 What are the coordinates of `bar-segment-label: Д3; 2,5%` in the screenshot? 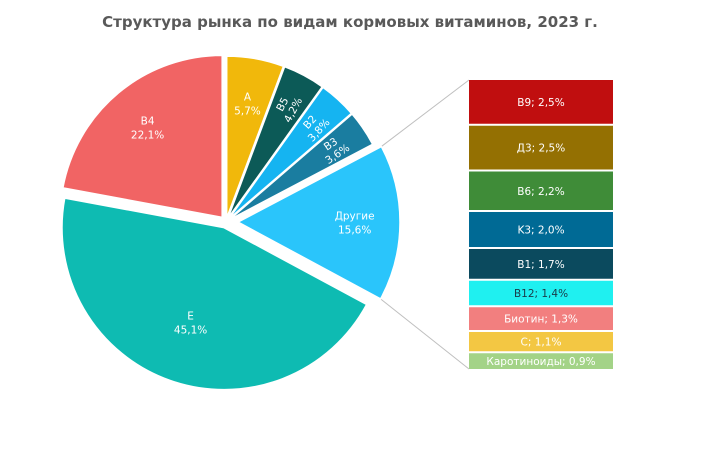 It's located at (541, 149).